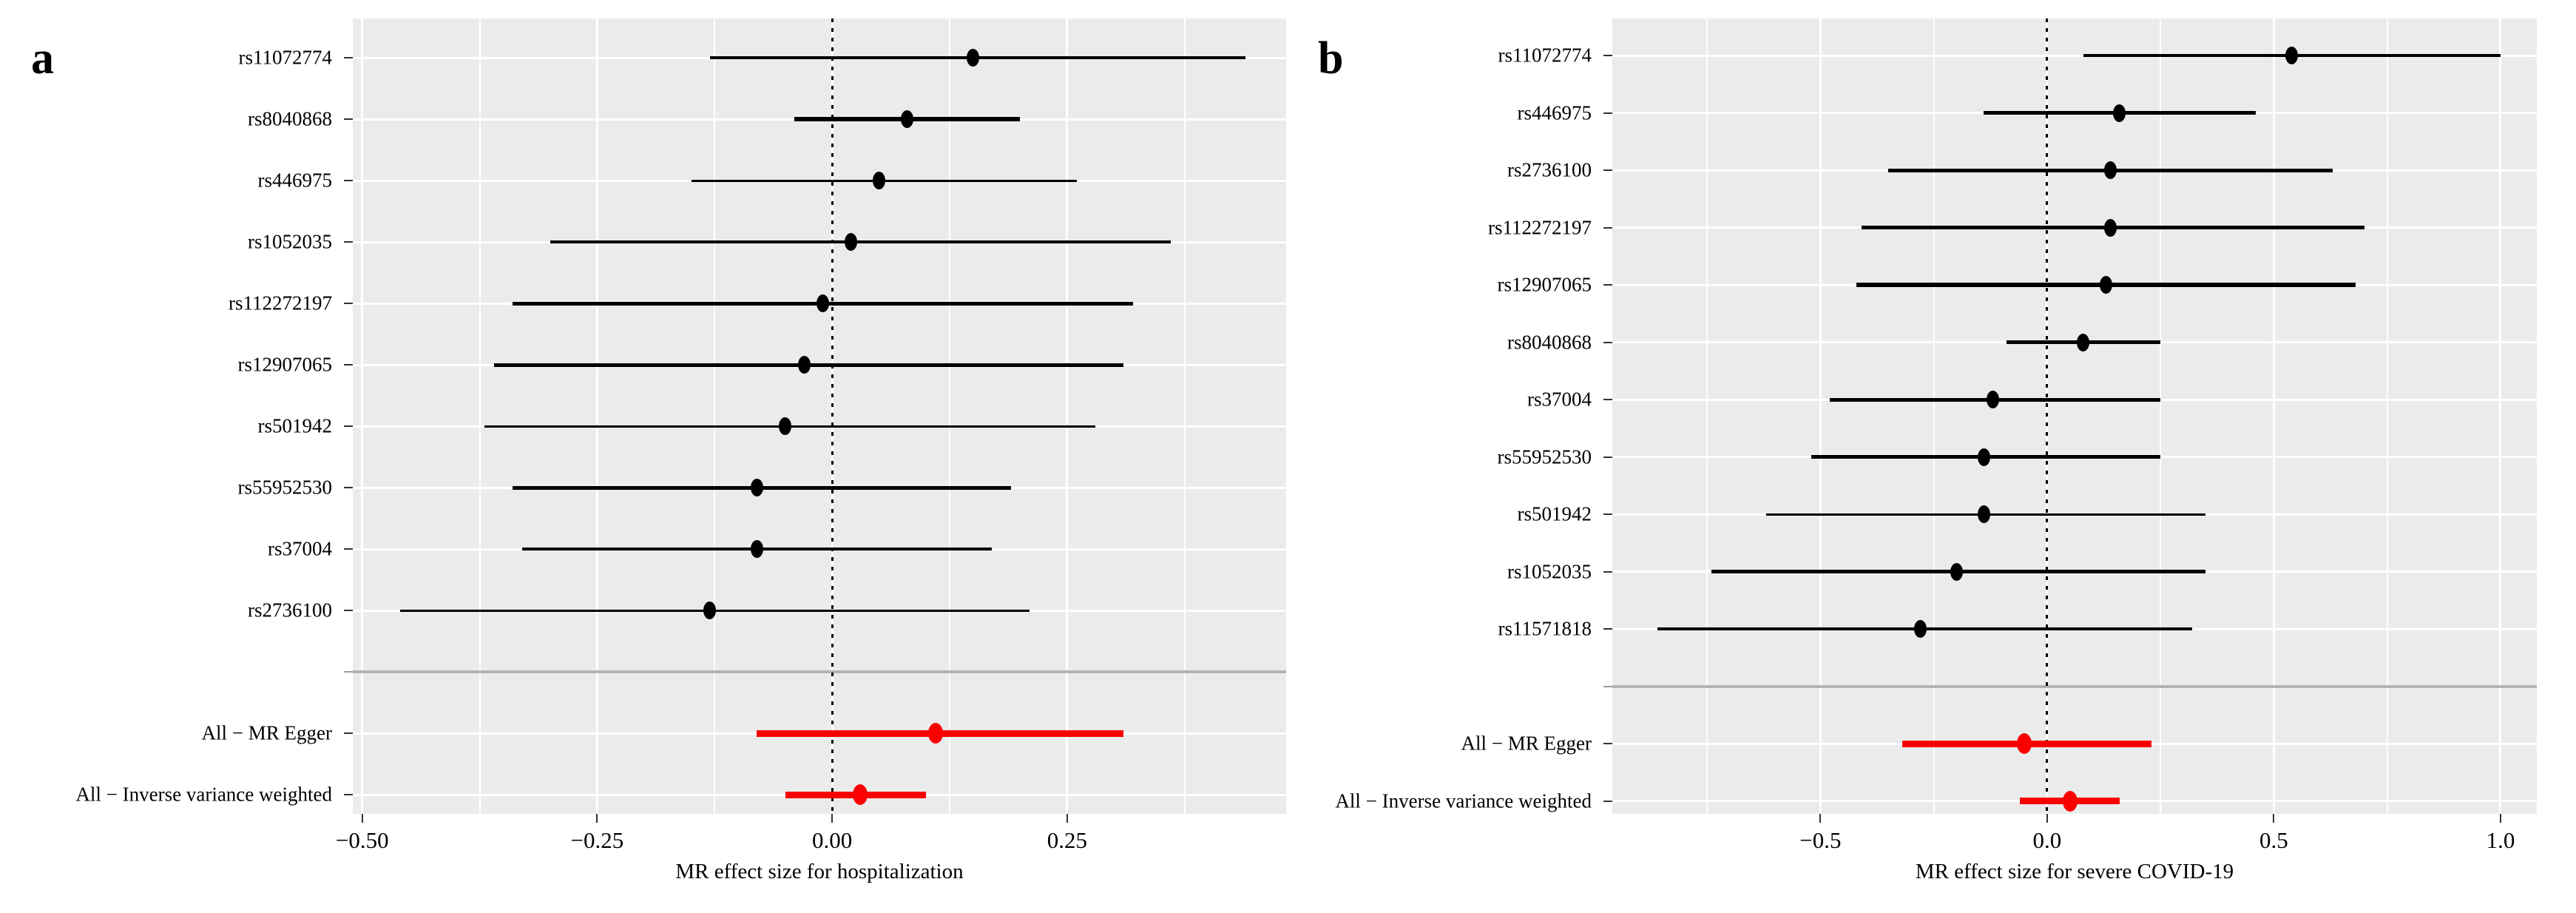  I want to click on row-label: rs11571818, so click(1545, 628).